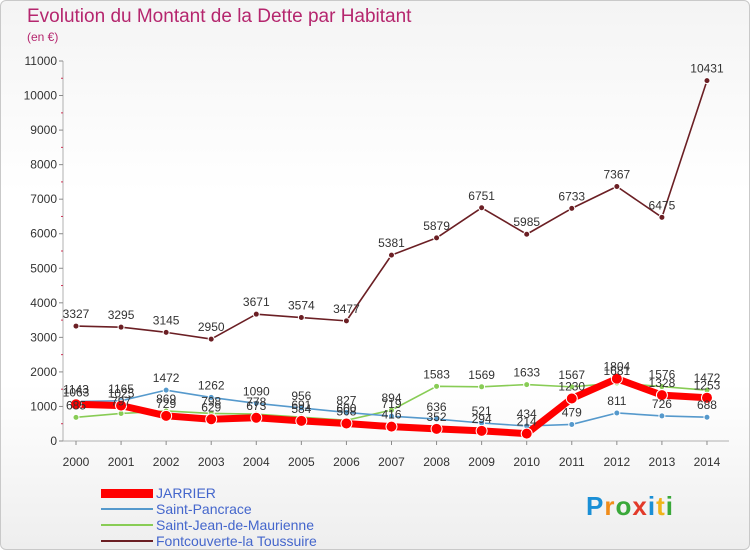 This screenshot has height=550, width=750. Describe the element at coordinates (43, 165) in the screenshot. I see `y-tick-label: 8000` at that location.